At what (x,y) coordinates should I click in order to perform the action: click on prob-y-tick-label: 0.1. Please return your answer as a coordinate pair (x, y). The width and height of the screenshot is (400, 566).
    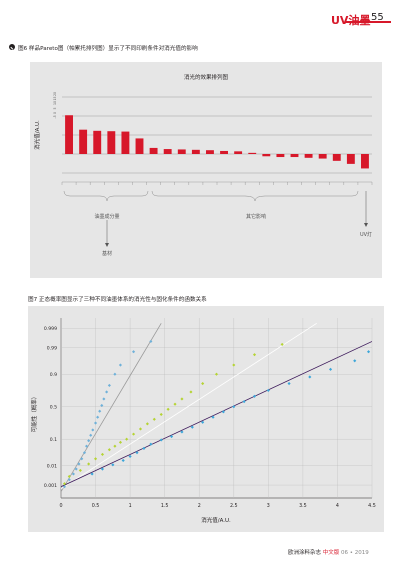
    Looking at the image, I should click on (53, 440).